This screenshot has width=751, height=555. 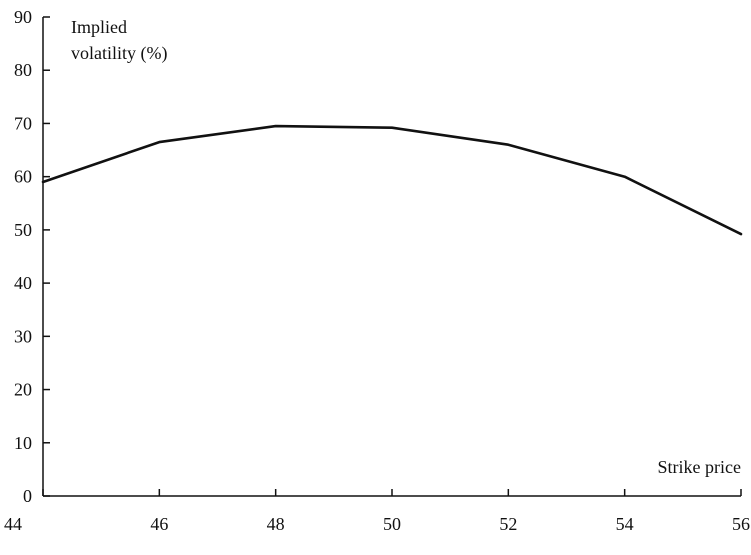 What do you see at coordinates (741, 524) in the screenshot?
I see `x-tick-label: 56` at bounding box center [741, 524].